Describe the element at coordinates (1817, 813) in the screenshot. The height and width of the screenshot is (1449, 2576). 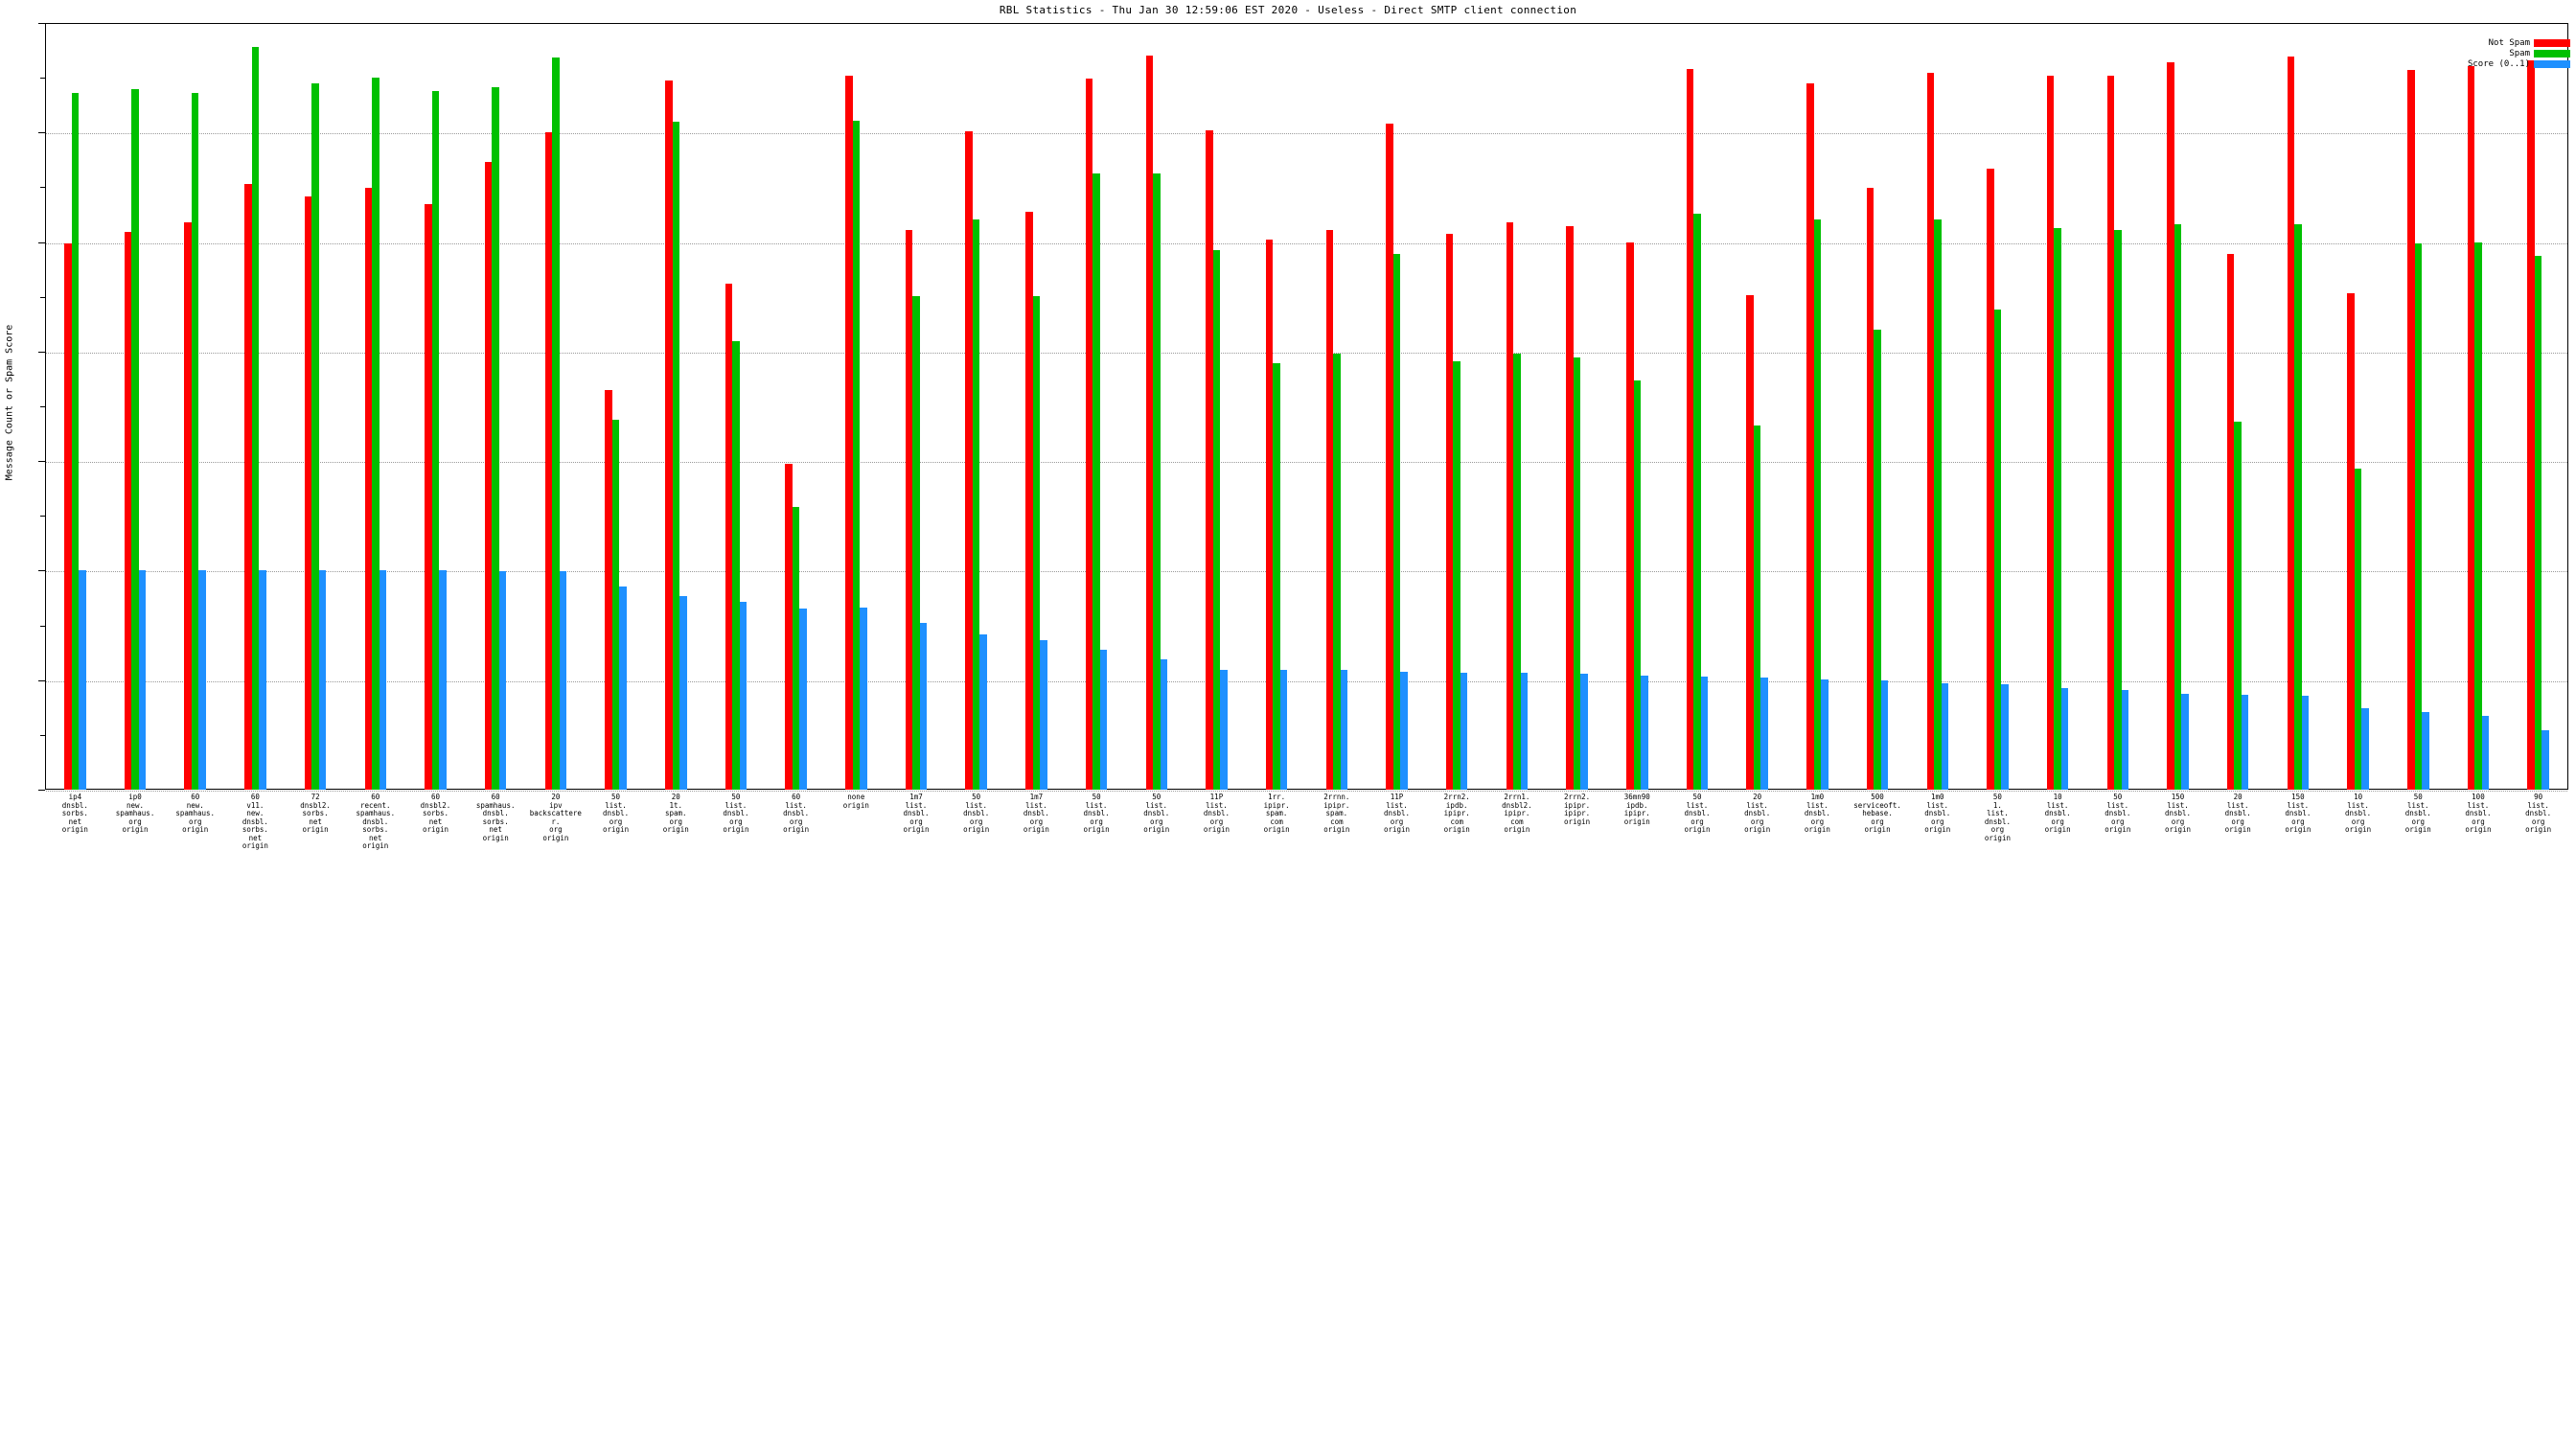
I see `x-axis-tick-label: 1m0 list. dnsbl. org origin` at that location.